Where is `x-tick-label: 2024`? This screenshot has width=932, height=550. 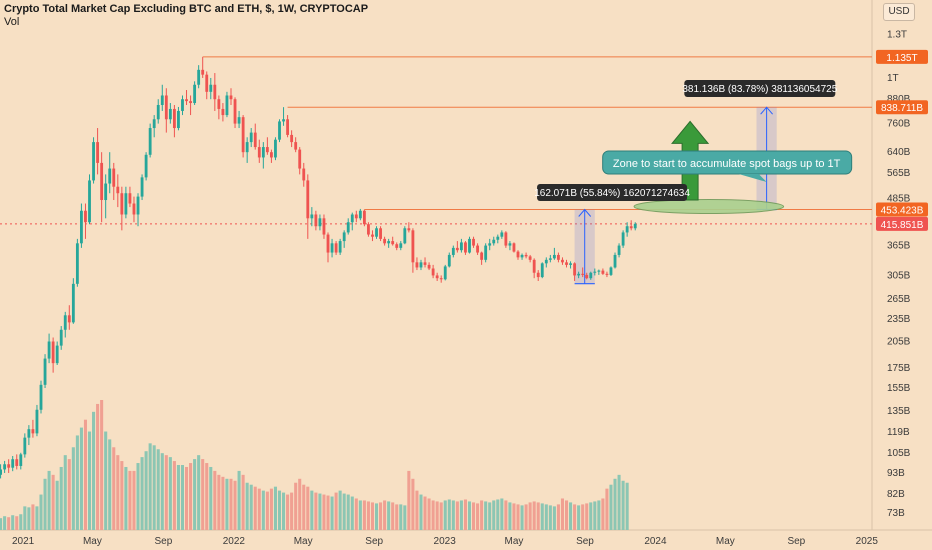
x-tick-label: 2024 is located at coordinates (655, 541).